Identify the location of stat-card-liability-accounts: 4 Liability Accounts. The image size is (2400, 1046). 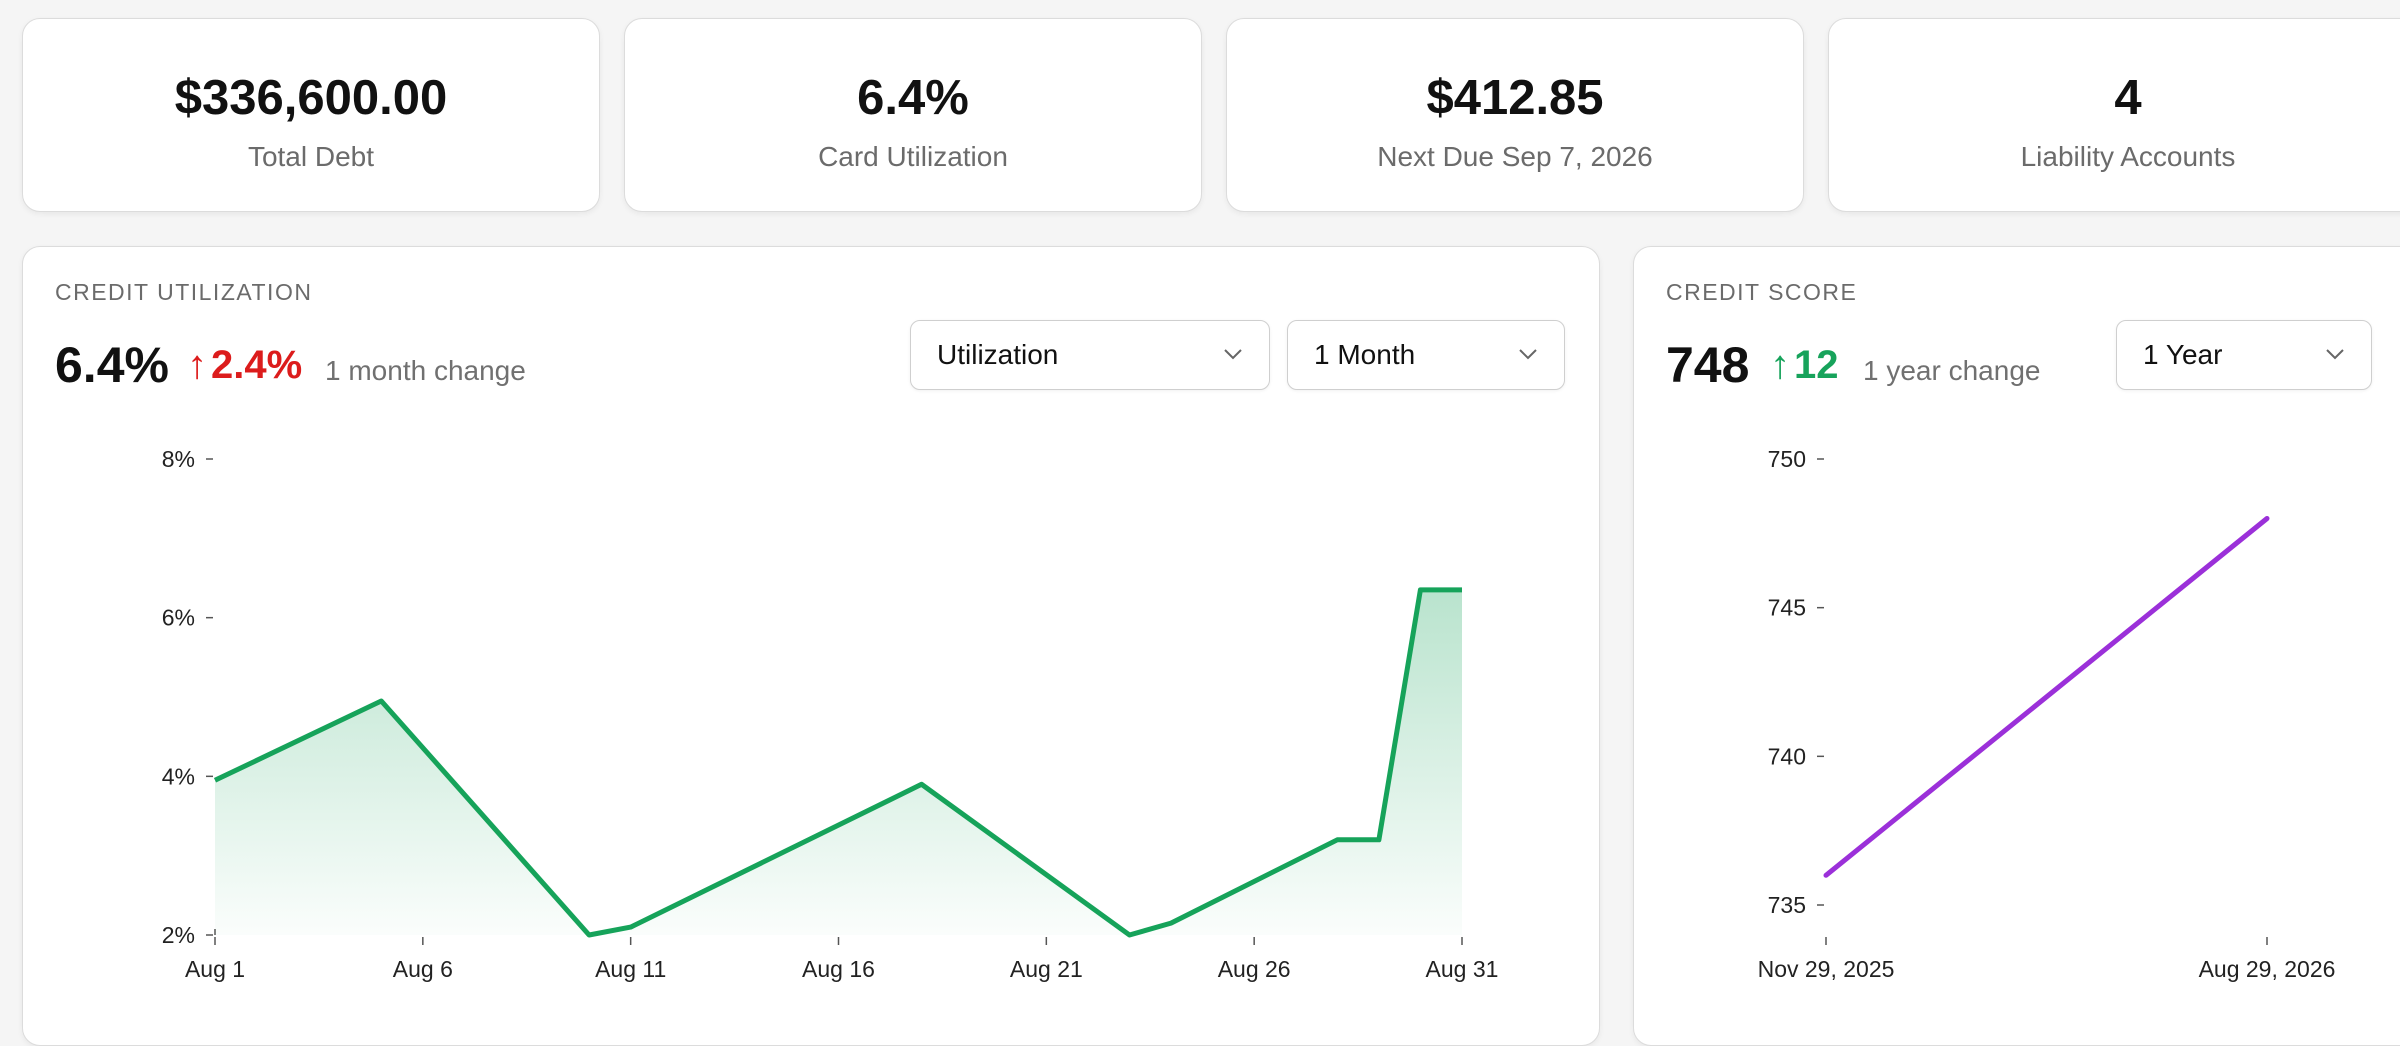
(2114, 115).